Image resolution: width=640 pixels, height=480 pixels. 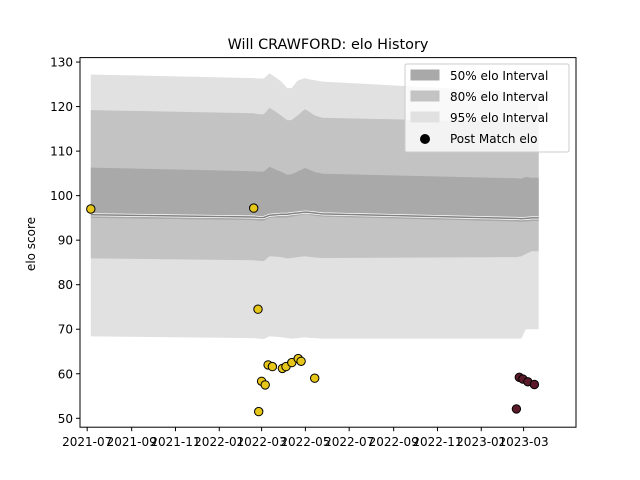 I want to click on legend-frame, so click(x=487, y=108).